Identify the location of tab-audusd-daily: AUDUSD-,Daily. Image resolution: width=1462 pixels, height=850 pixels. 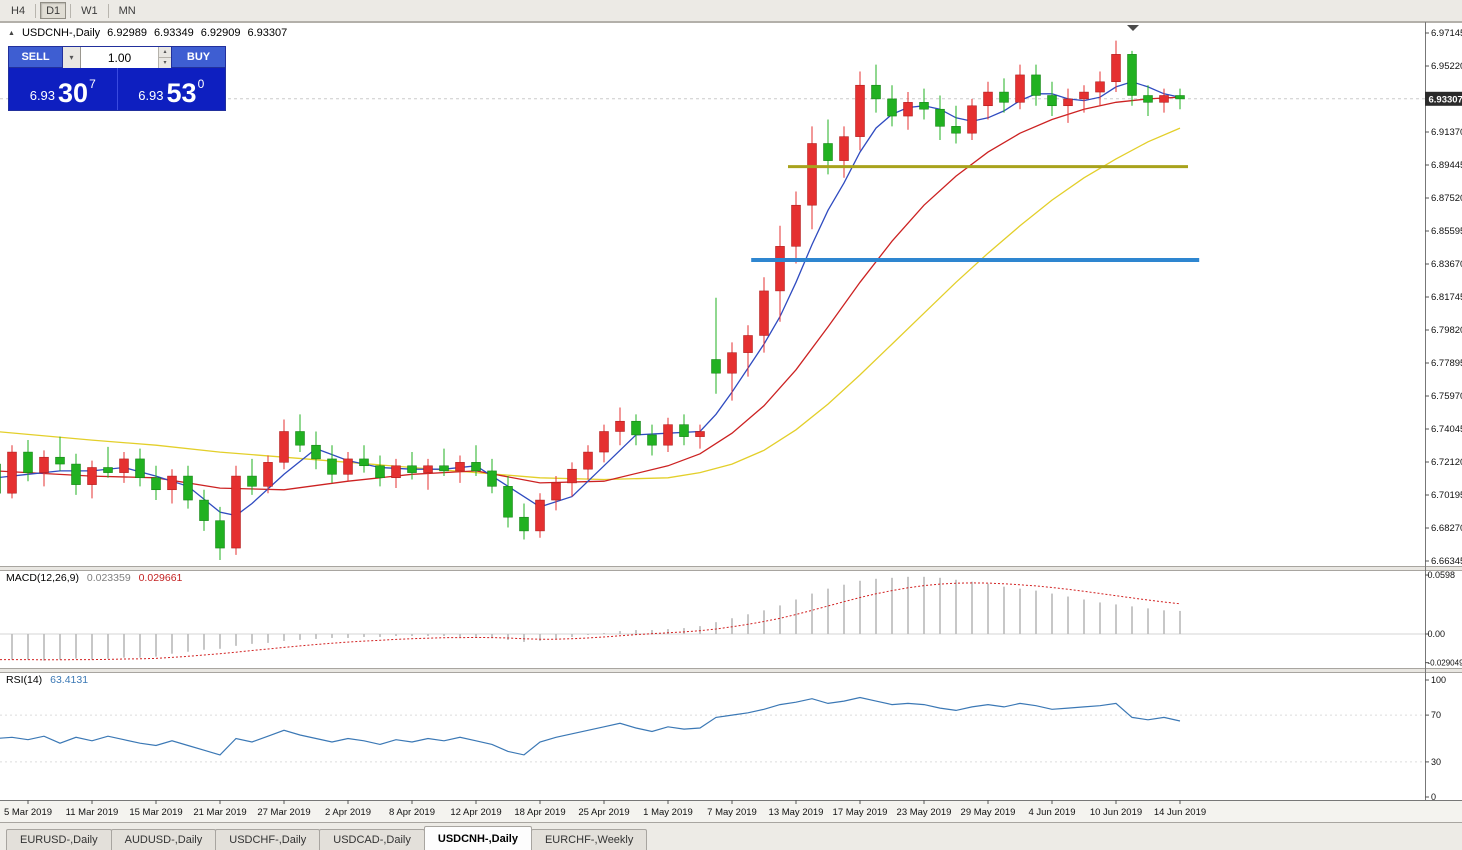
(163, 839).